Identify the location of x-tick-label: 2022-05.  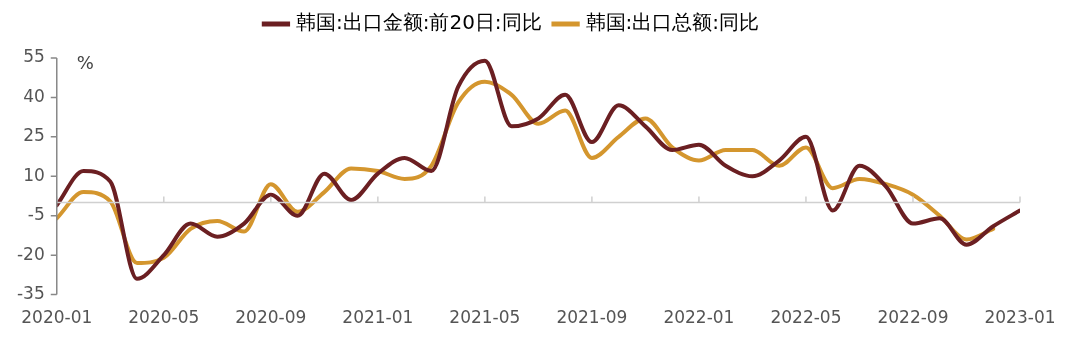
(806, 317).